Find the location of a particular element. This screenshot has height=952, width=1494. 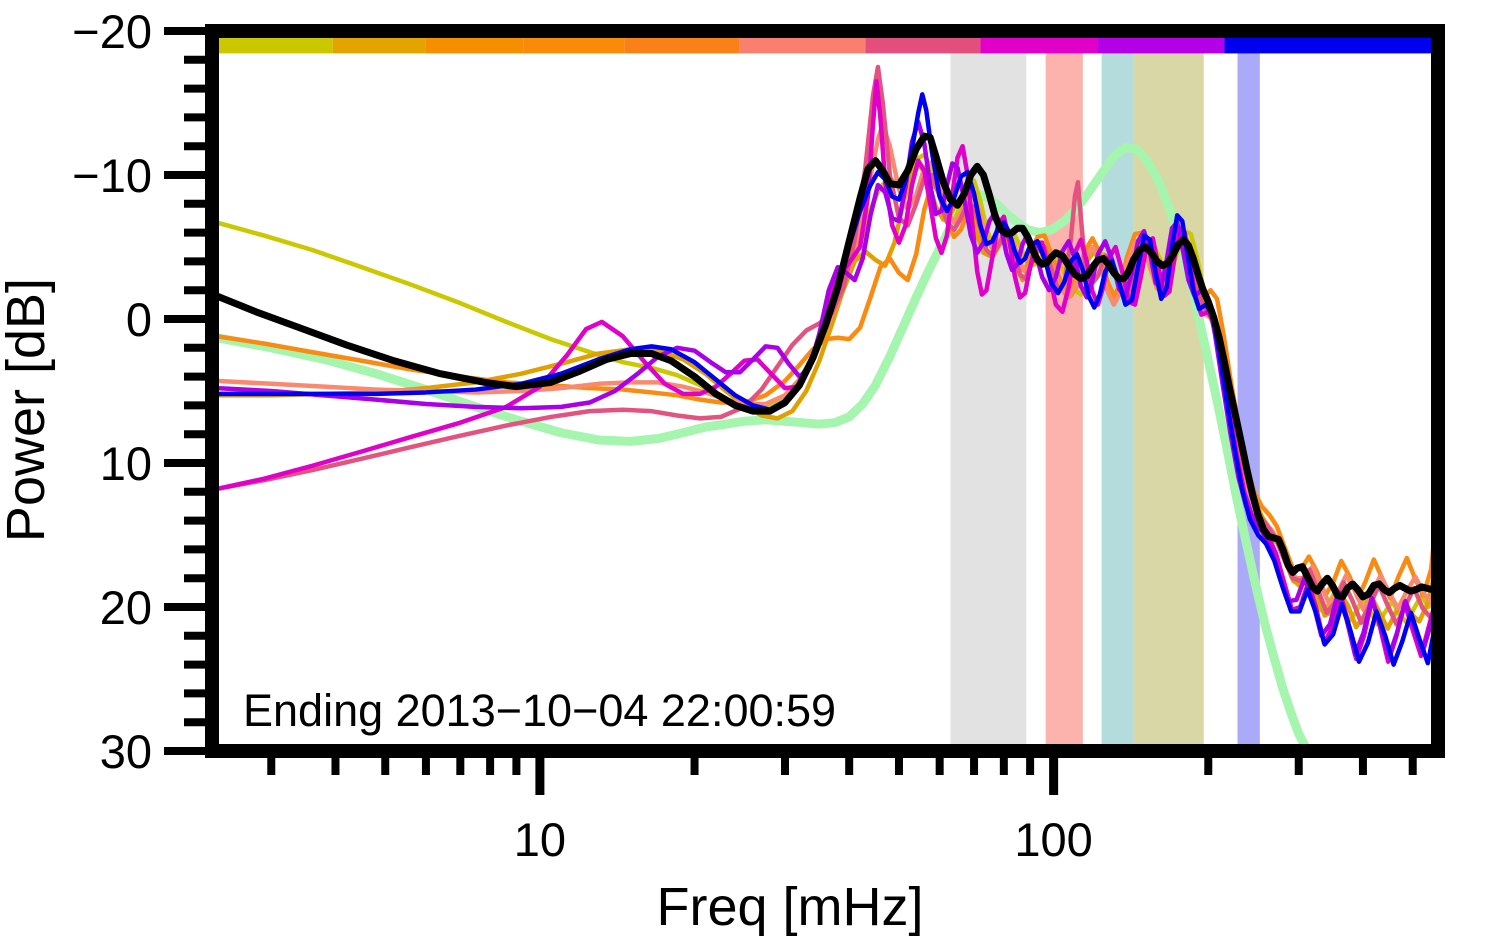

band-gray is located at coordinates (988, 391).